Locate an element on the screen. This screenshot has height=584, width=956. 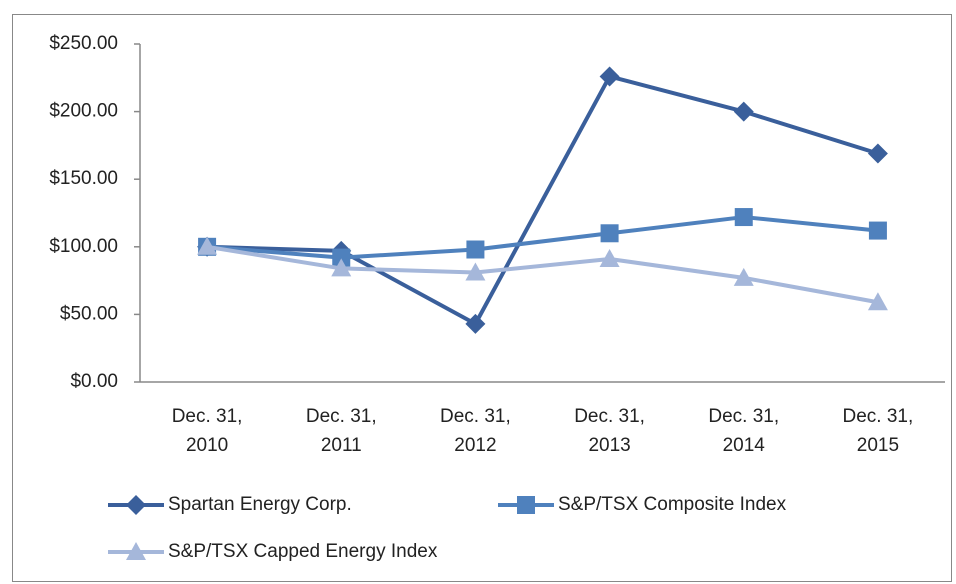
y-tick-label: $100.00 is located at coordinates (83, 246).